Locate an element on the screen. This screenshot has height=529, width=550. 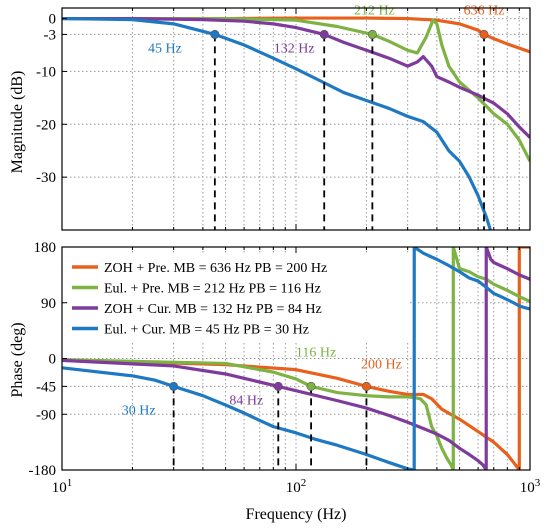
mag-marker-eul-pre is located at coordinates (372, 34).